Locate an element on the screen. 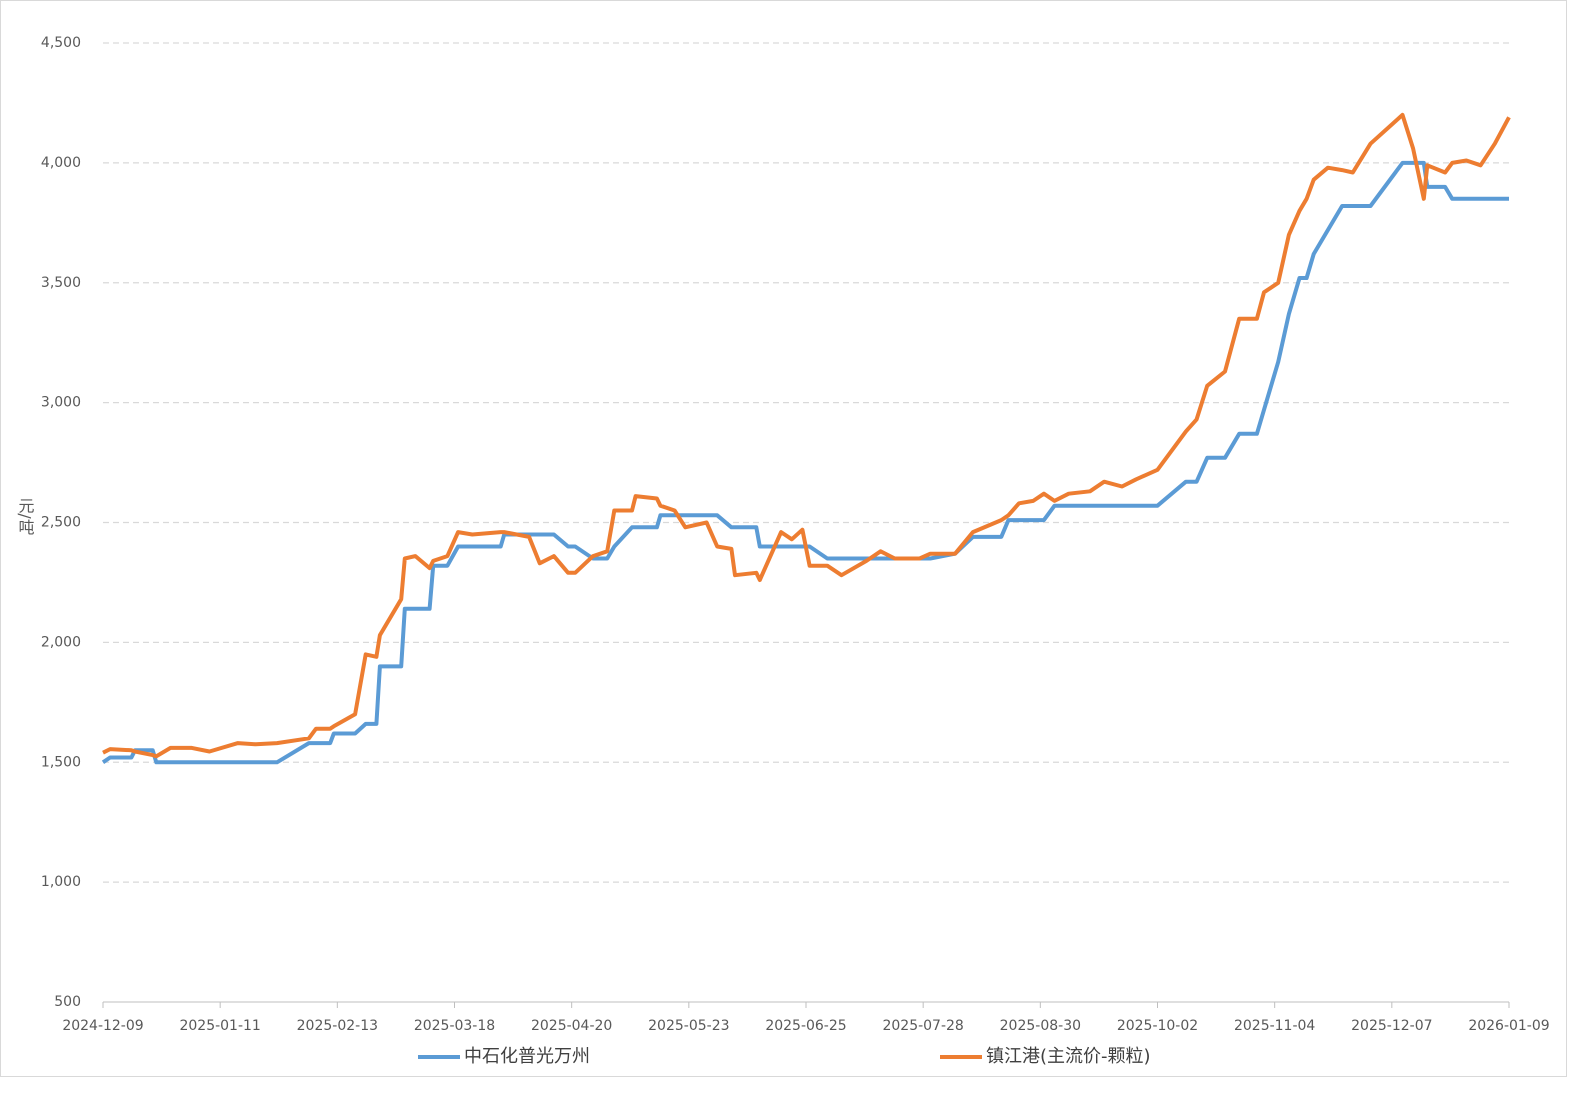 The image size is (1595, 1097). x-tick-label: 2025-11-04 is located at coordinates (1274, 1026).